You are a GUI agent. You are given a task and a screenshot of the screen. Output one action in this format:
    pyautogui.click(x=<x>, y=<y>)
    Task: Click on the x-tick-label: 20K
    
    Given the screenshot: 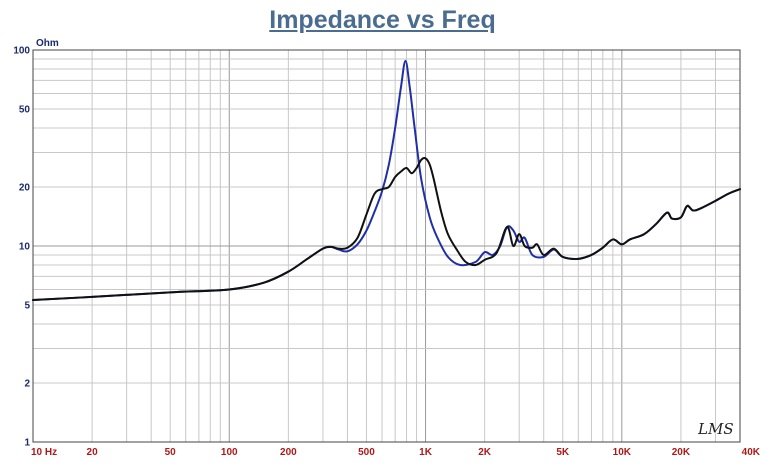 What is the action you would take?
    pyautogui.click(x=681, y=452)
    